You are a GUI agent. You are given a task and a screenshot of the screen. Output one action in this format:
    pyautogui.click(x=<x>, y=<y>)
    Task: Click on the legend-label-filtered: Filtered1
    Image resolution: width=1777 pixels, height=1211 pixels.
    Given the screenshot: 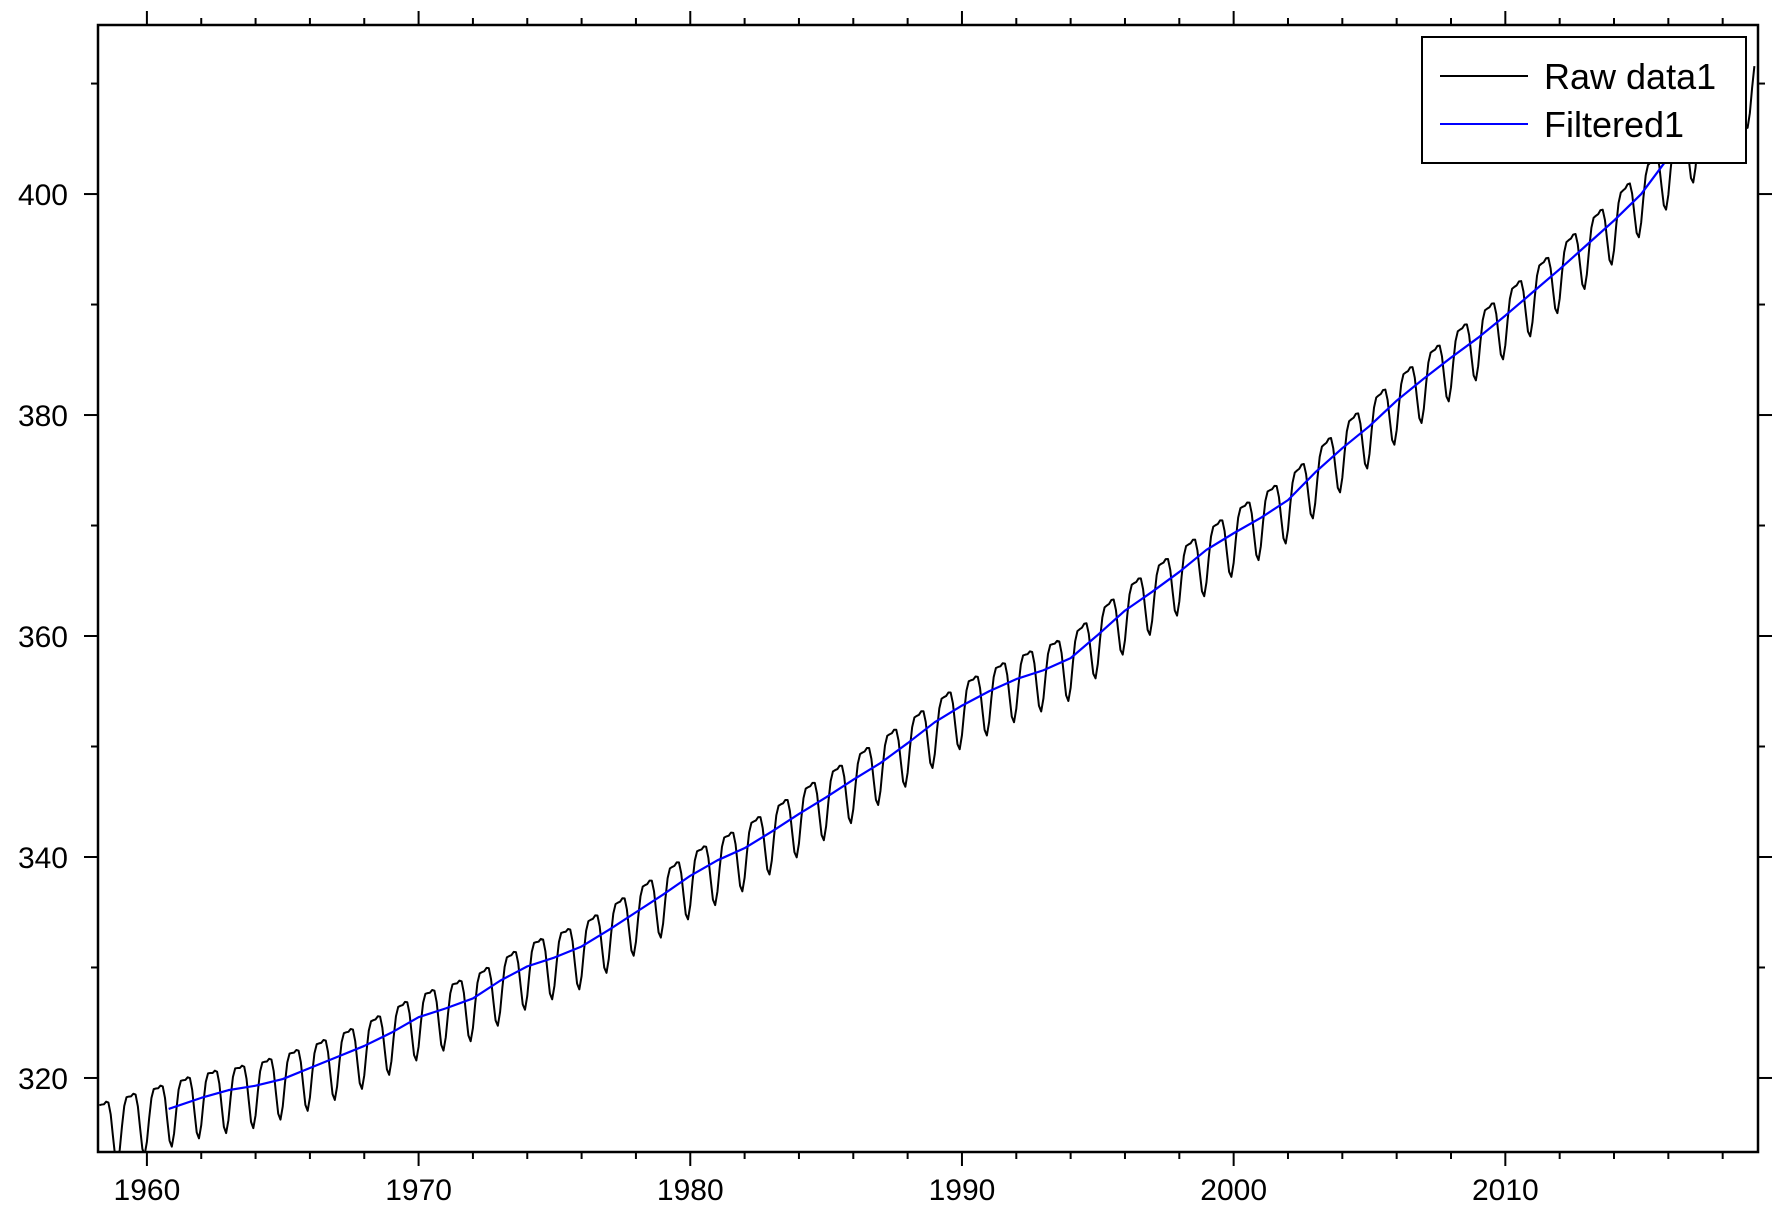 What is the action you would take?
    pyautogui.click(x=1614, y=124)
    